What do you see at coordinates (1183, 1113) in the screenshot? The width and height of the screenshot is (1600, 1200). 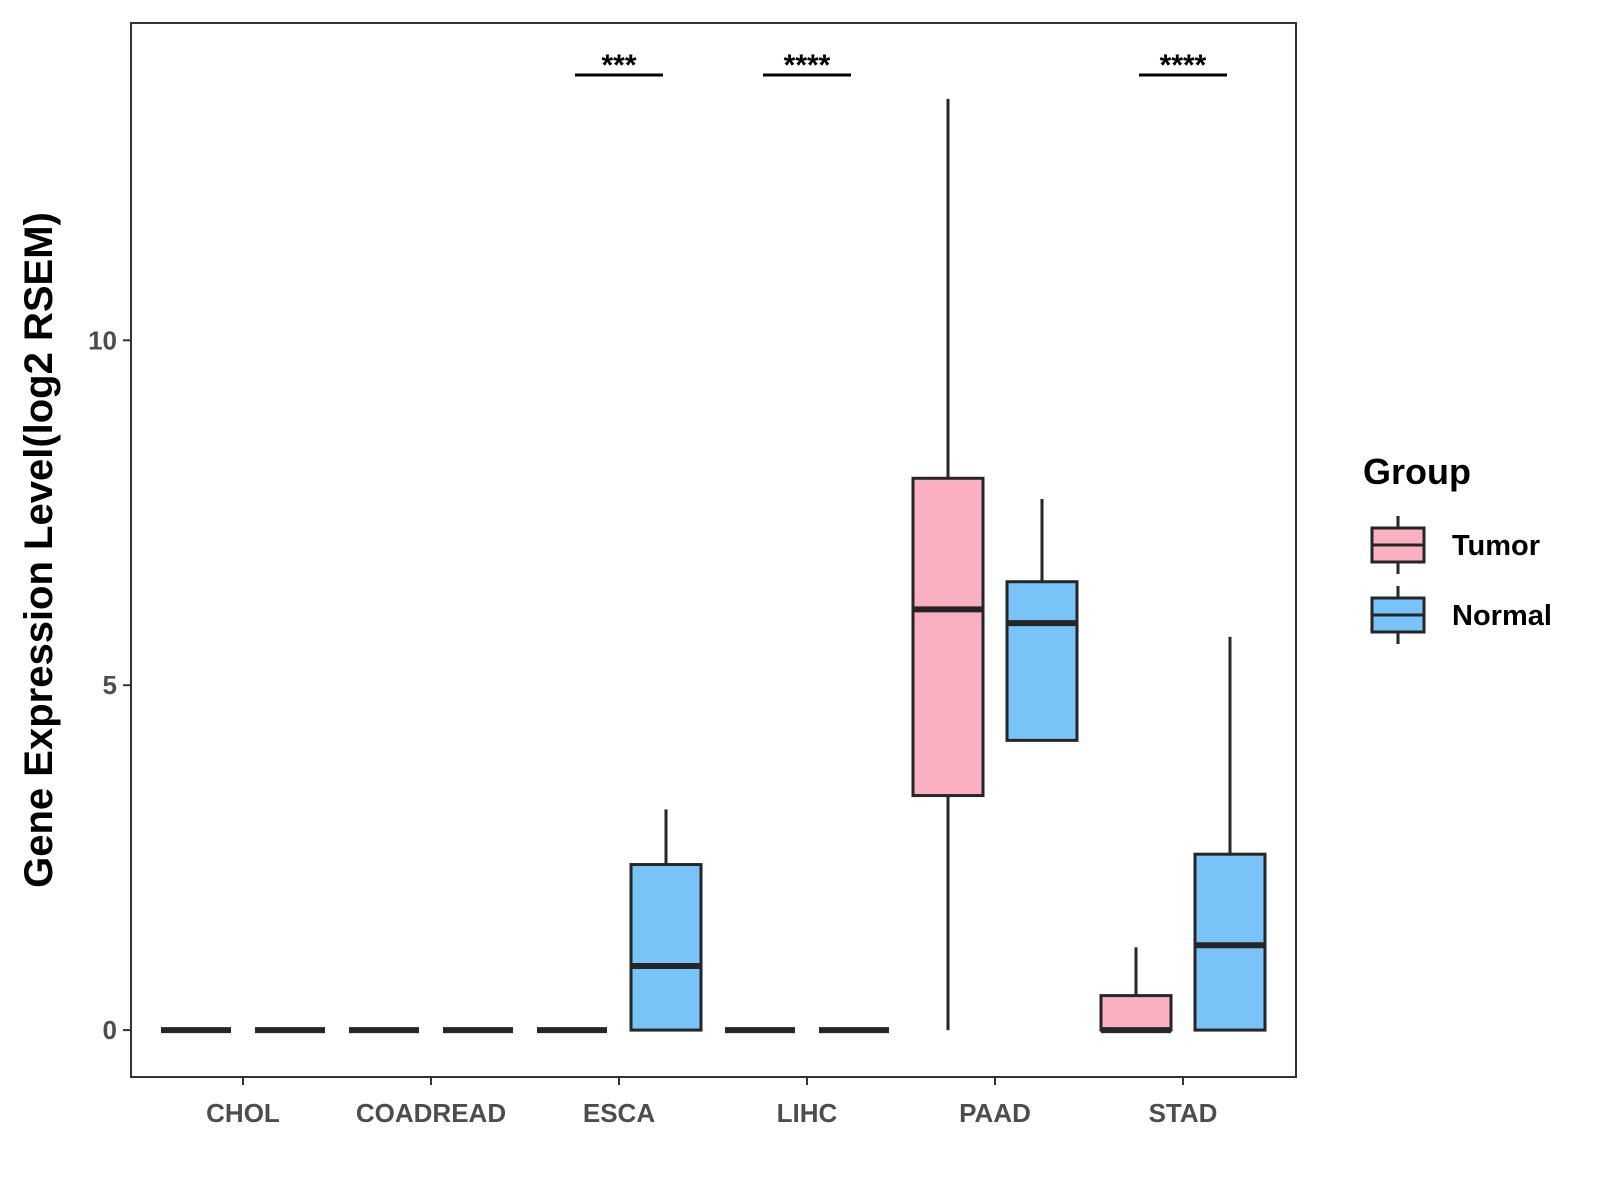 I see `x-tick-label: STAD` at bounding box center [1183, 1113].